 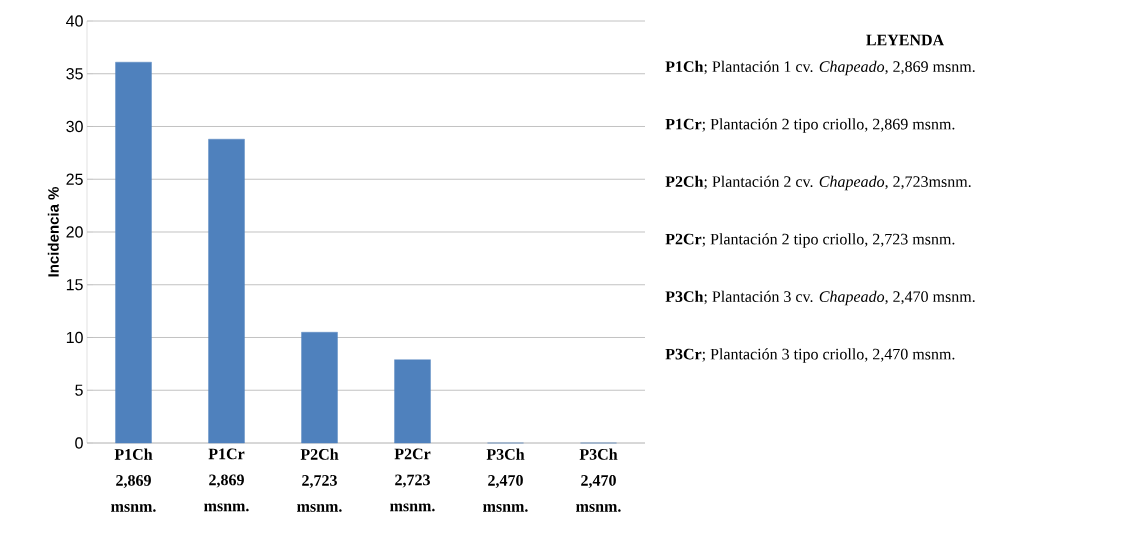 I want to click on text: P2Ch; Plantación 2 cv. Chapeado, 2,723msnm., so click(x=818, y=183).